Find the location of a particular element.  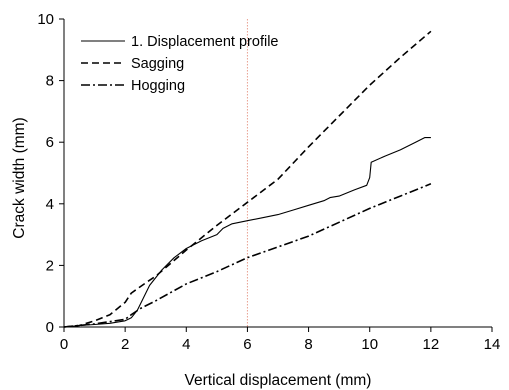

y-tick-label: 4 is located at coordinates (50, 204).